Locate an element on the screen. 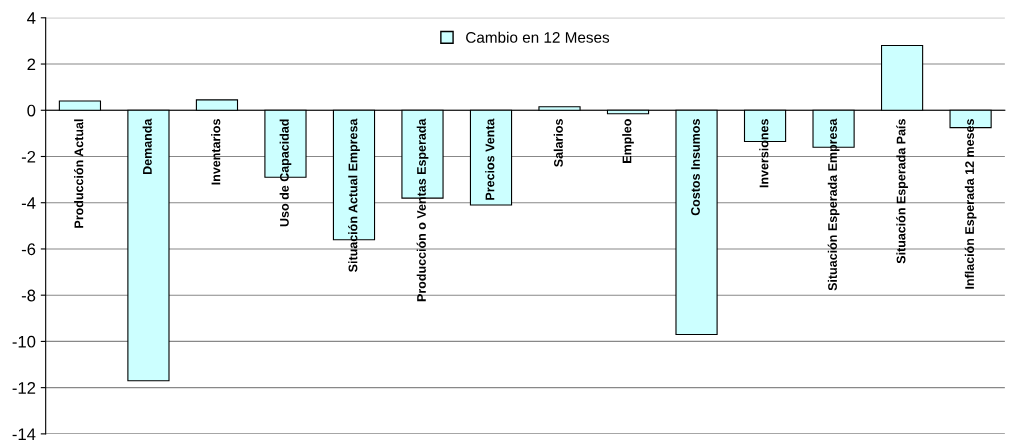  y-tick-label: -8 is located at coordinates (28, 295).